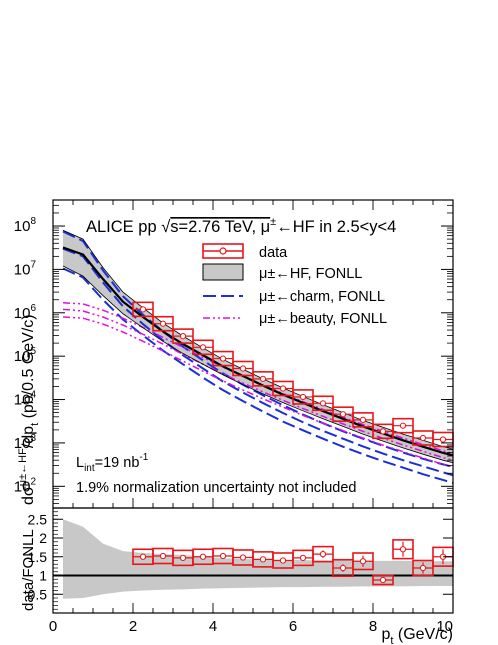 The image size is (498, 645). What do you see at coordinates (223, 251) in the screenshot?
I see `legend-data-marker` at bounding box center [223, 251].